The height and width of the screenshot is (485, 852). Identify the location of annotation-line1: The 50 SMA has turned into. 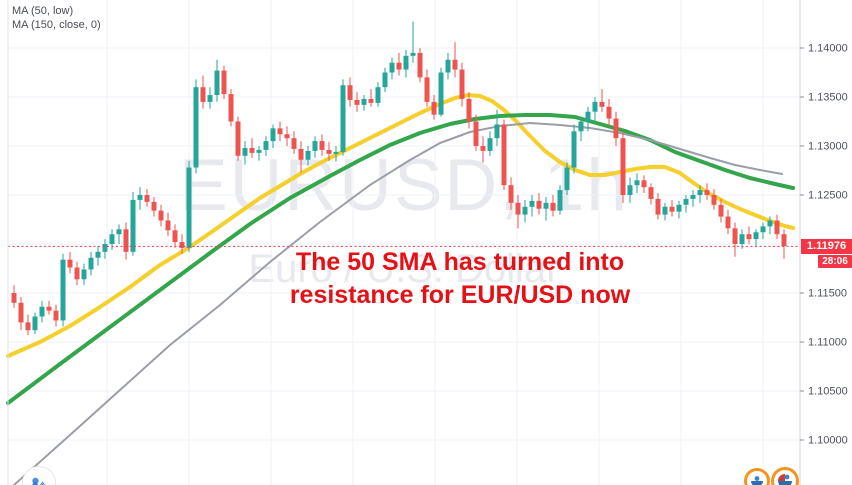
(460, 262).